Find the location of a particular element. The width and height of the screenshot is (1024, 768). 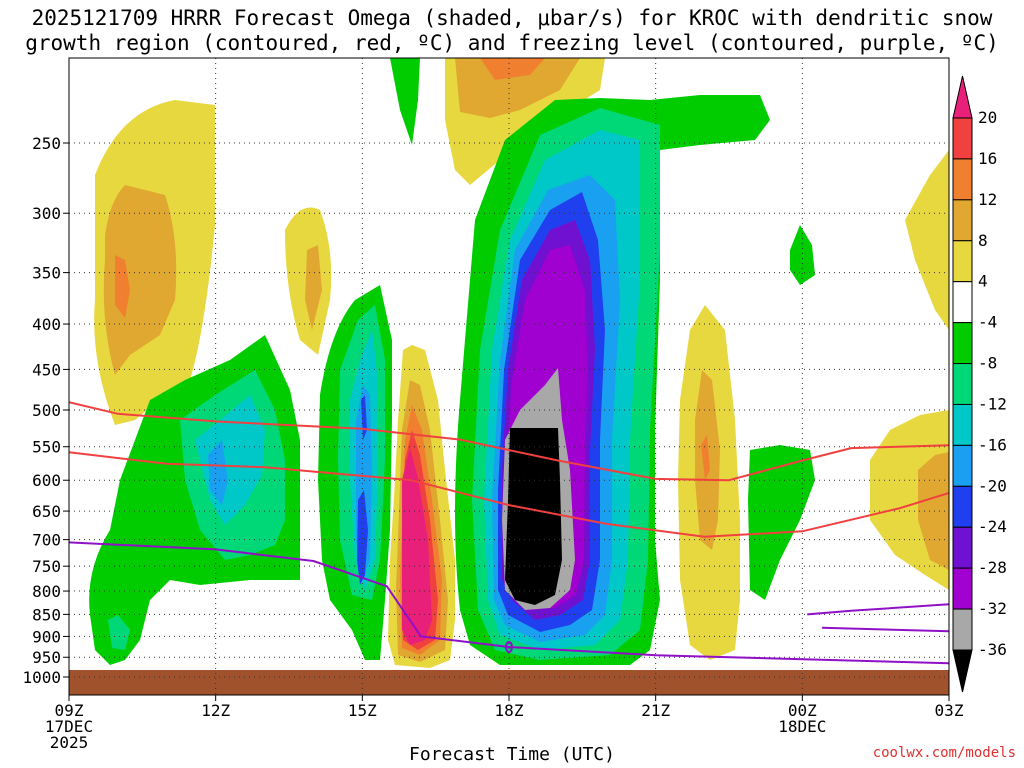

y-tick-label: 1000 is located at coordinates (41, 677).